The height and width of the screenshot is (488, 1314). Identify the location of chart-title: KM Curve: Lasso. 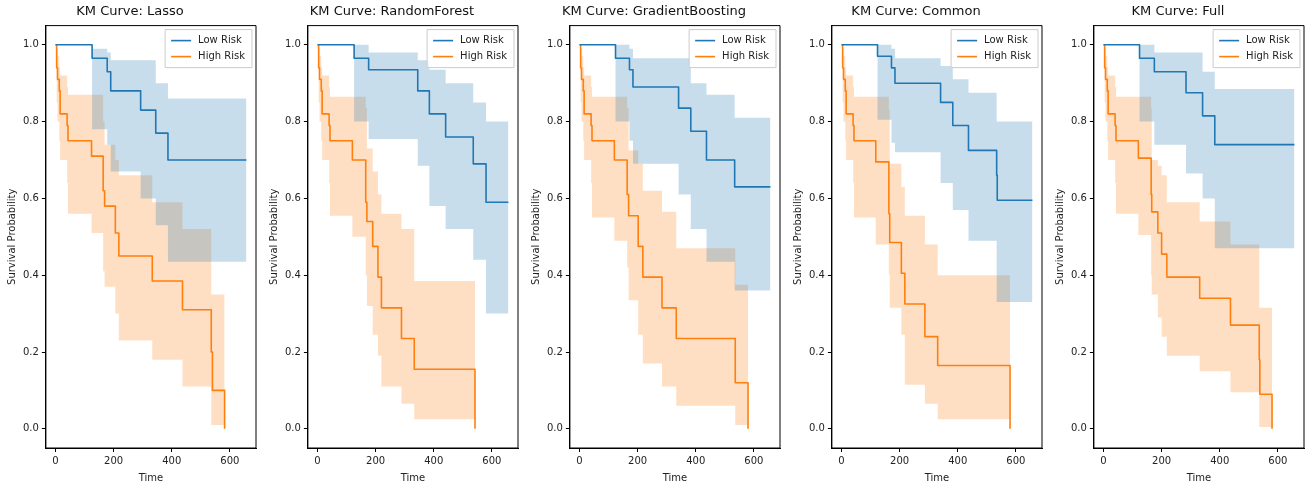
(130, 11).